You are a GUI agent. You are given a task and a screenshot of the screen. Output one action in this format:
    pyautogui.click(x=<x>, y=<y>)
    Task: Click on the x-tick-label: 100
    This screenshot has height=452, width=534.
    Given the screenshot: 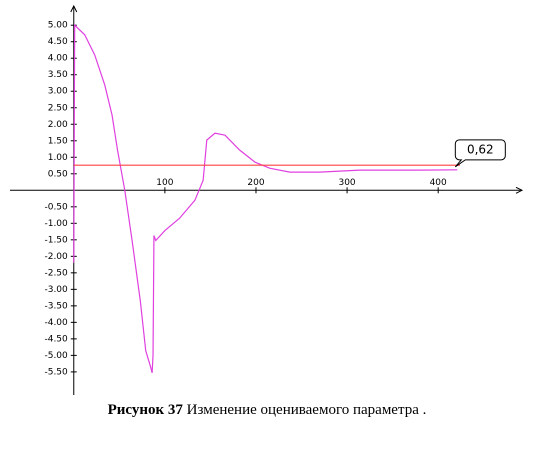 What is the action you would take?
    pyautogui.click(x=164, y=183)
    